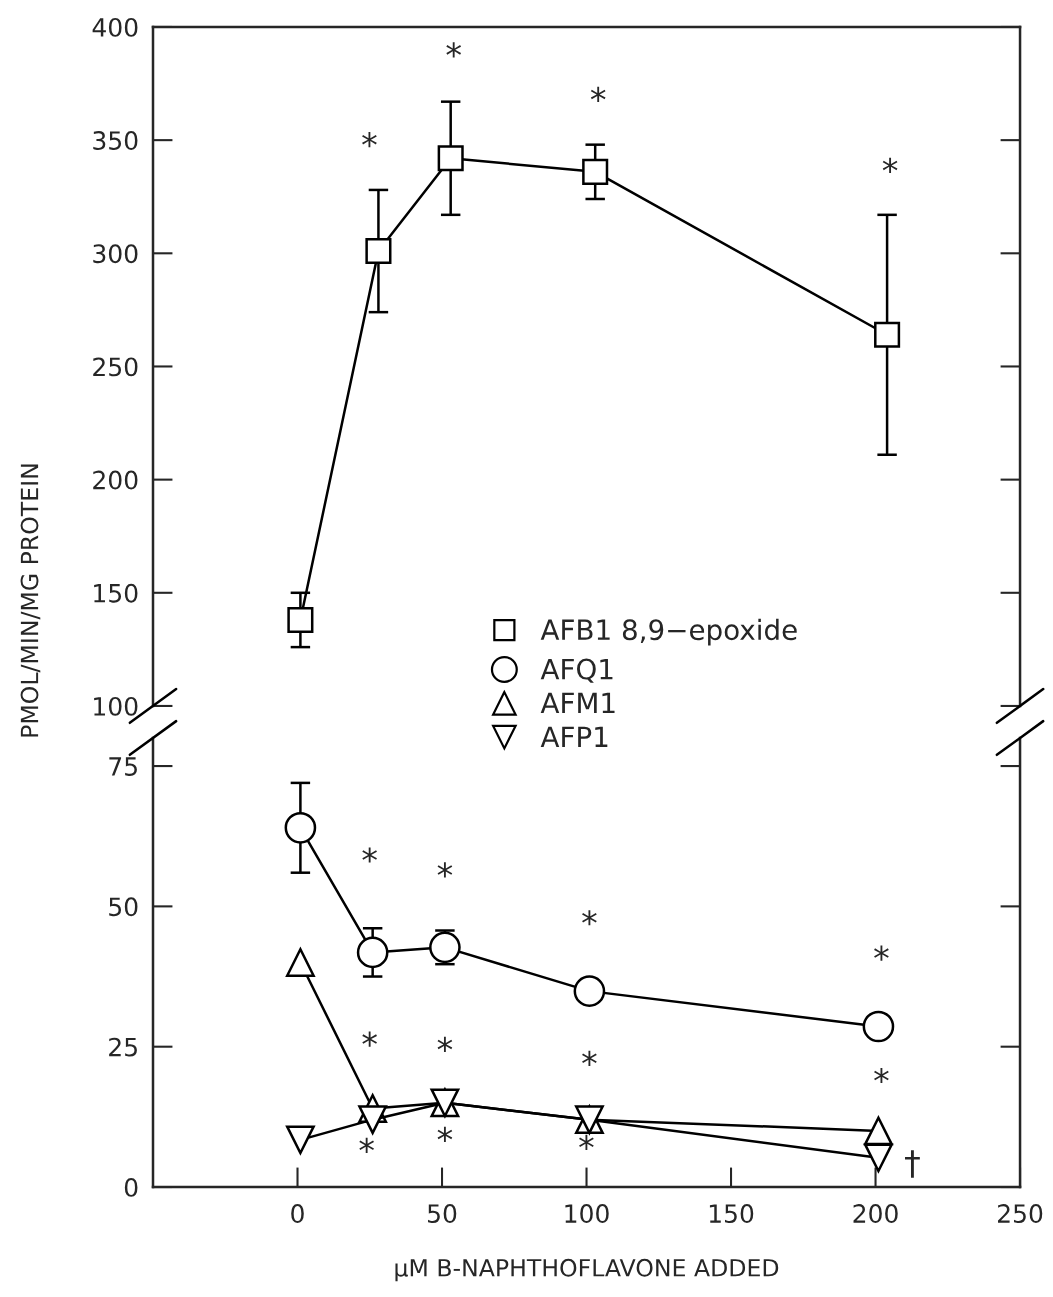 This screenshot has height=1297, width=1053. I want to click on y-tick-label: 100, so click(116, 706).